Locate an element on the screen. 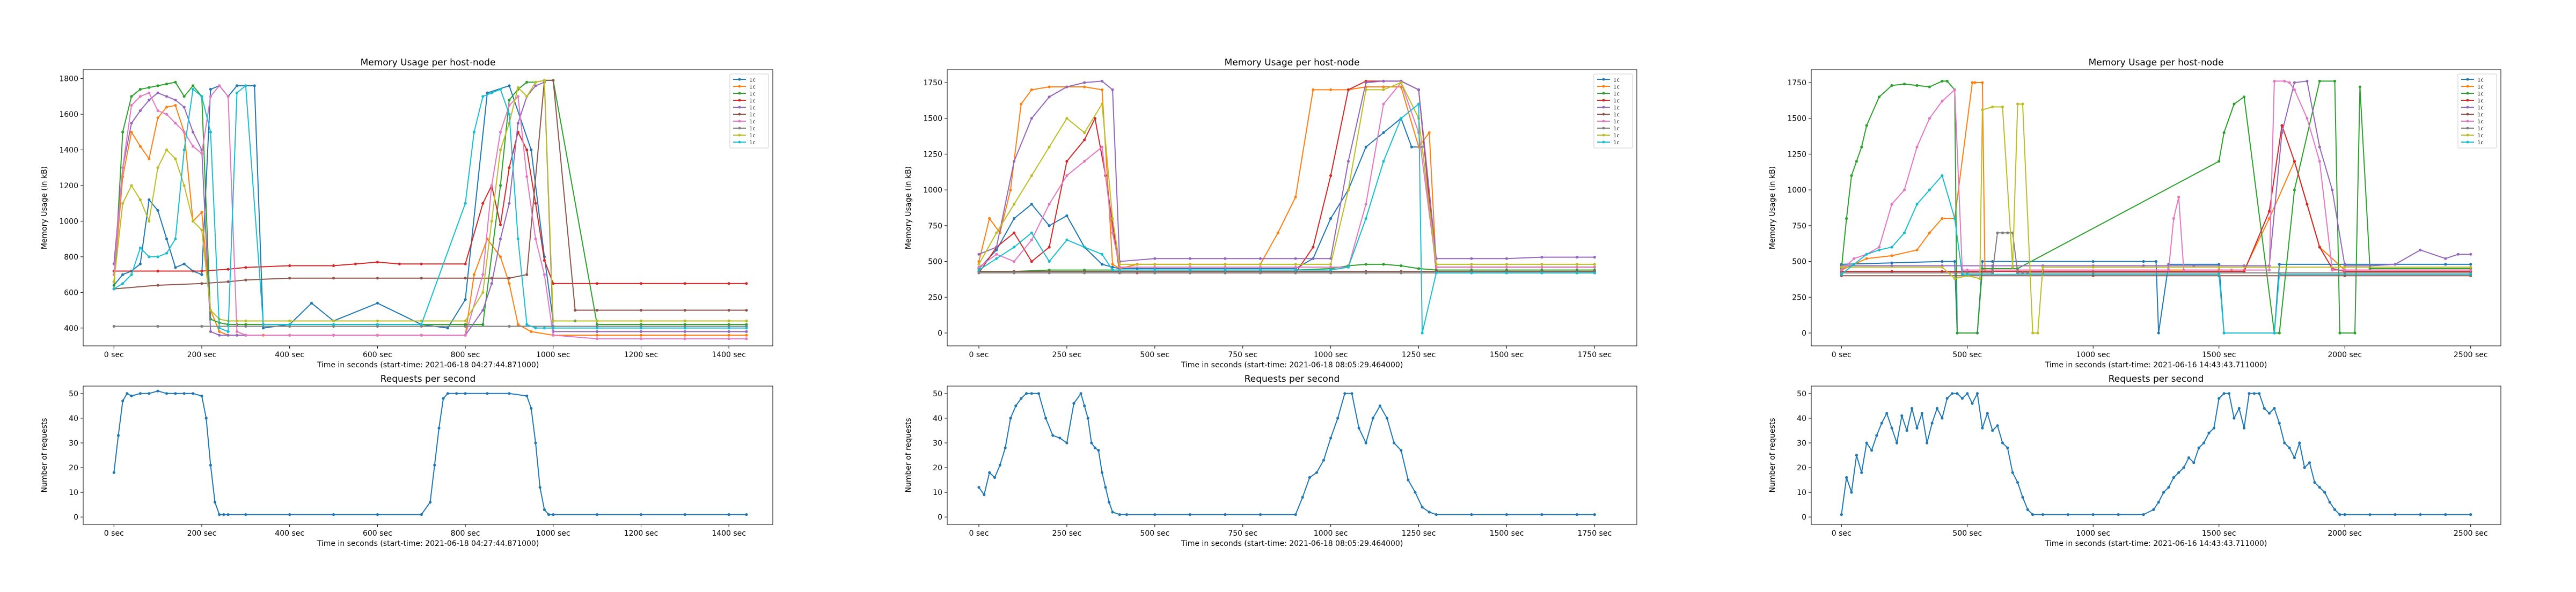 The height and width of the screenshot is (592, 2576). x-tick-label: 1500 sec is located at coordinates (1507, 355).